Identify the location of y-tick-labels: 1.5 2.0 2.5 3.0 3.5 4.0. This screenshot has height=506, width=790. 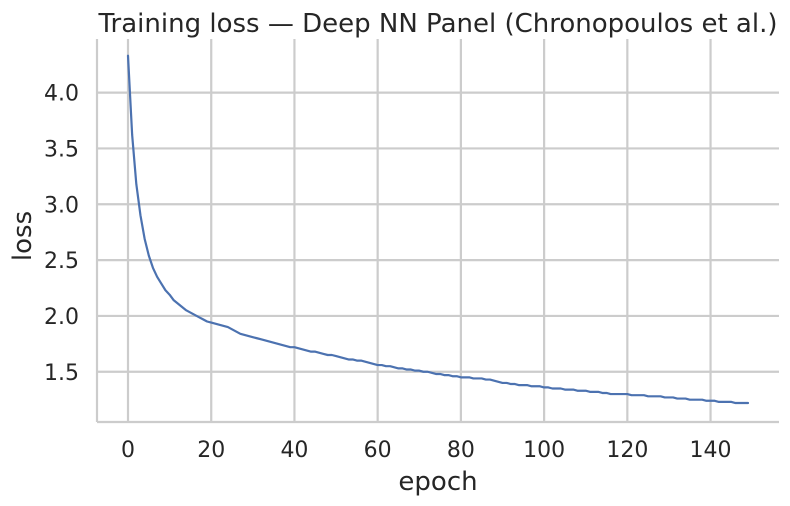
(61, 234).